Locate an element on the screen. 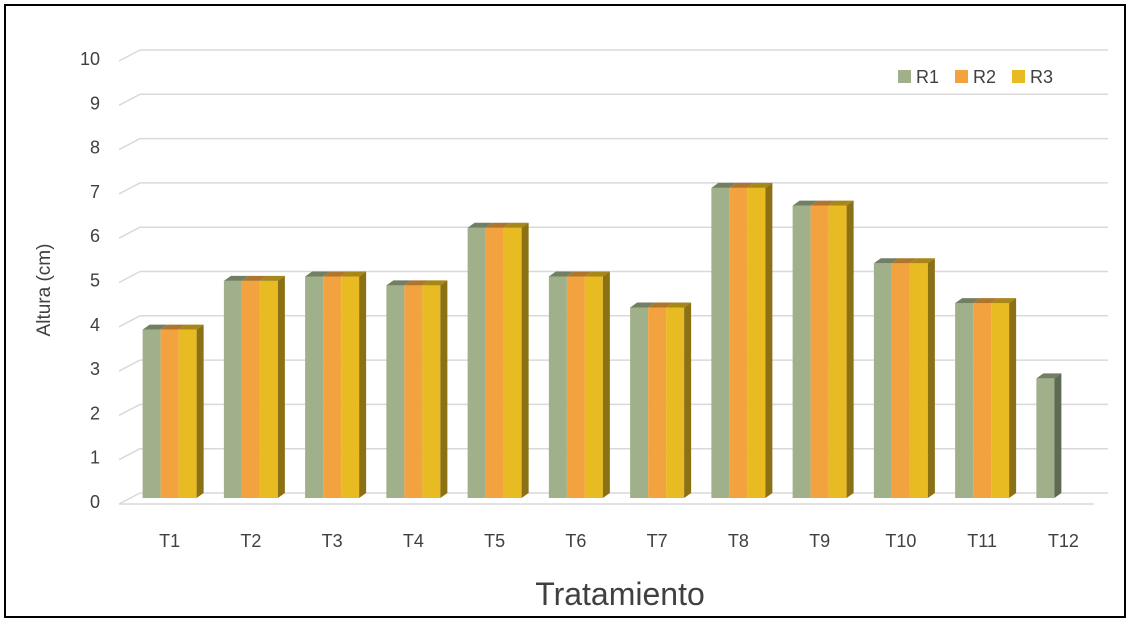 The height and width of the screenshot is (624, 1132). bar-r1-t9 is located at coordinates (805, 349).